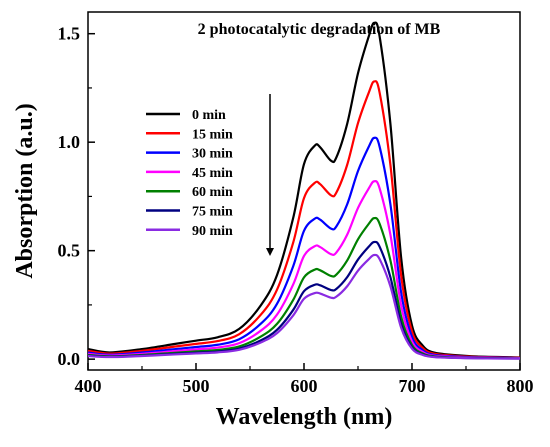  What do you see at coordinates (304, 417) in the screenshot?
I see `x-axis-title: Wavelength (nm)` at bounding box center [304, 417].